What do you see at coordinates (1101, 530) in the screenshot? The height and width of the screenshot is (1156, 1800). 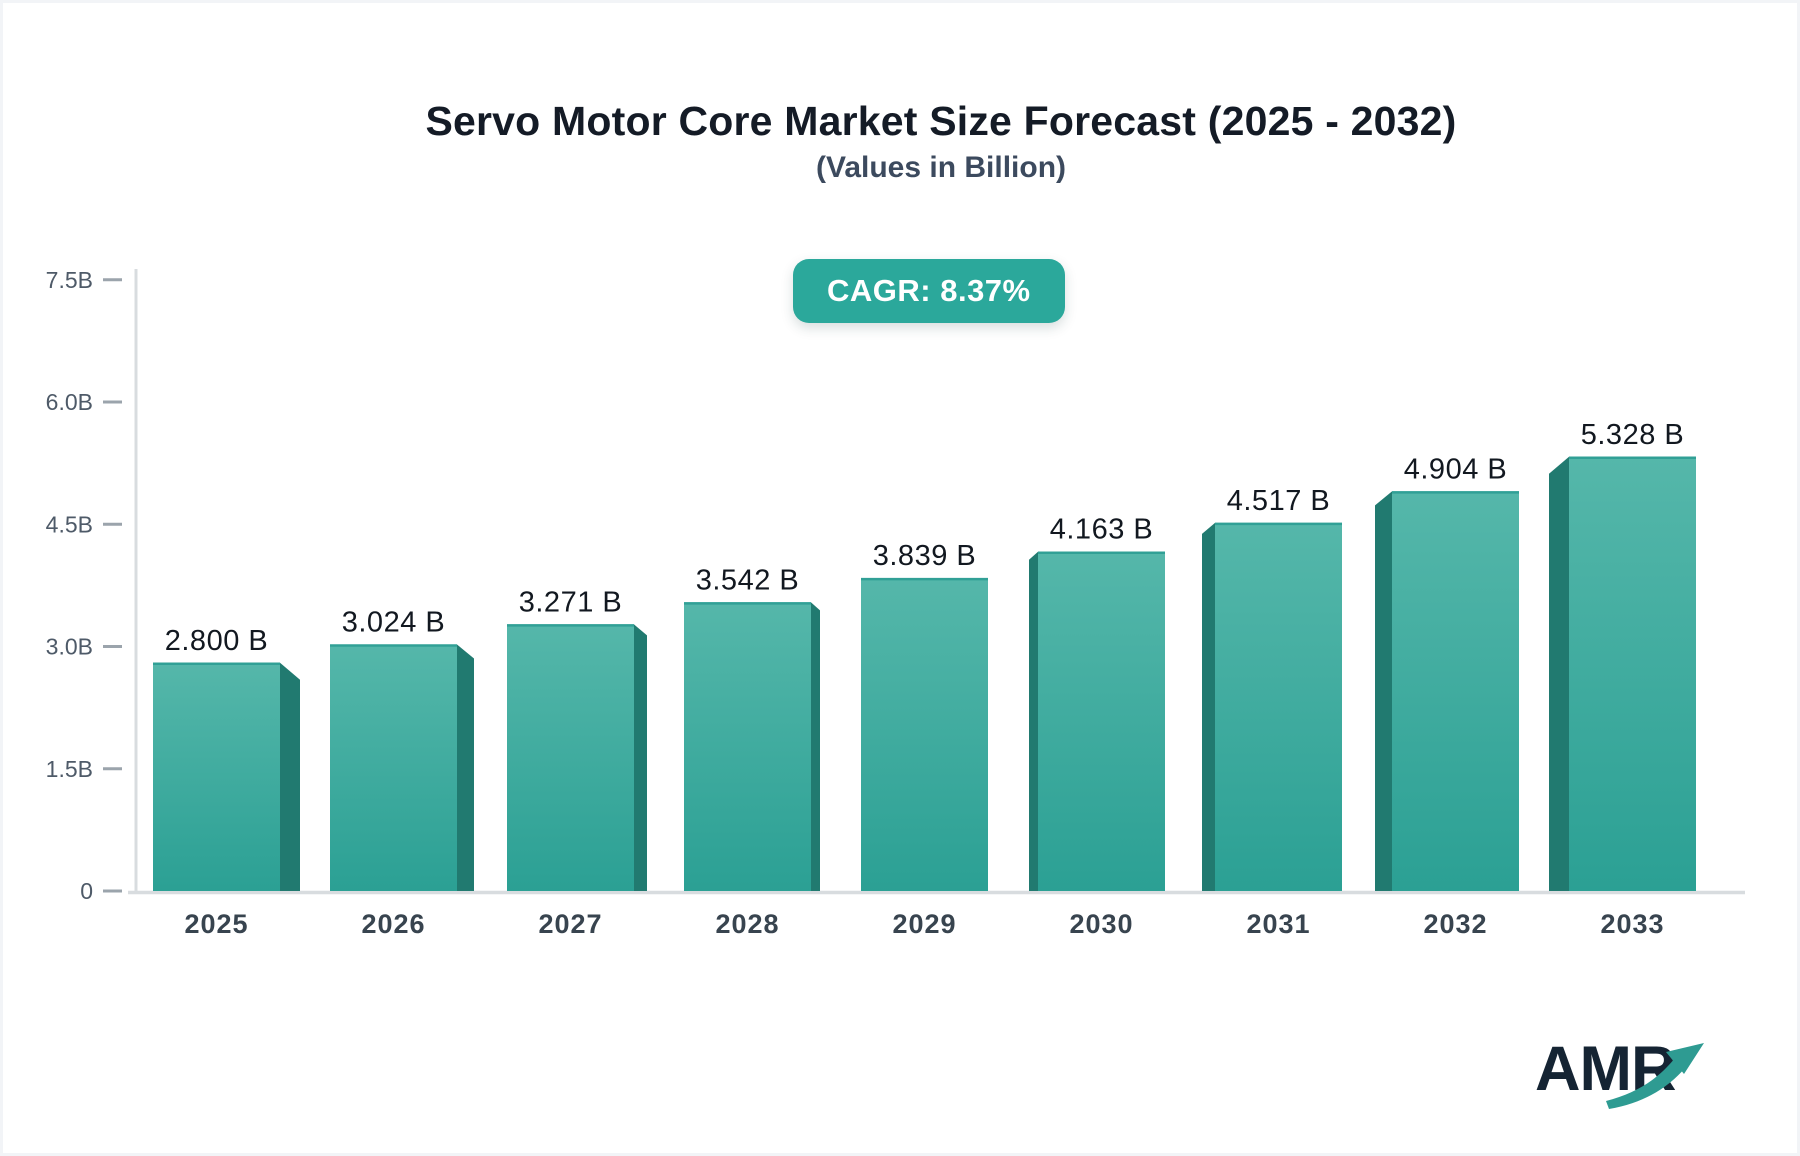 I see `bar-value-label: 4.163 B` at bounding box center [1101, 530].